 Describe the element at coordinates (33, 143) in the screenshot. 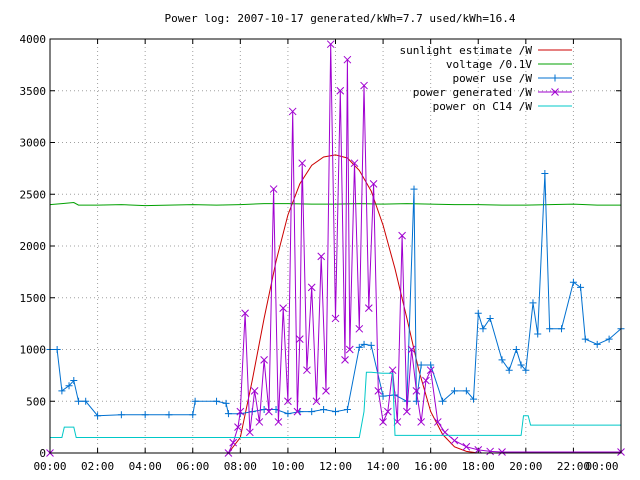

I see `y-tick-label: 3000` at that location.